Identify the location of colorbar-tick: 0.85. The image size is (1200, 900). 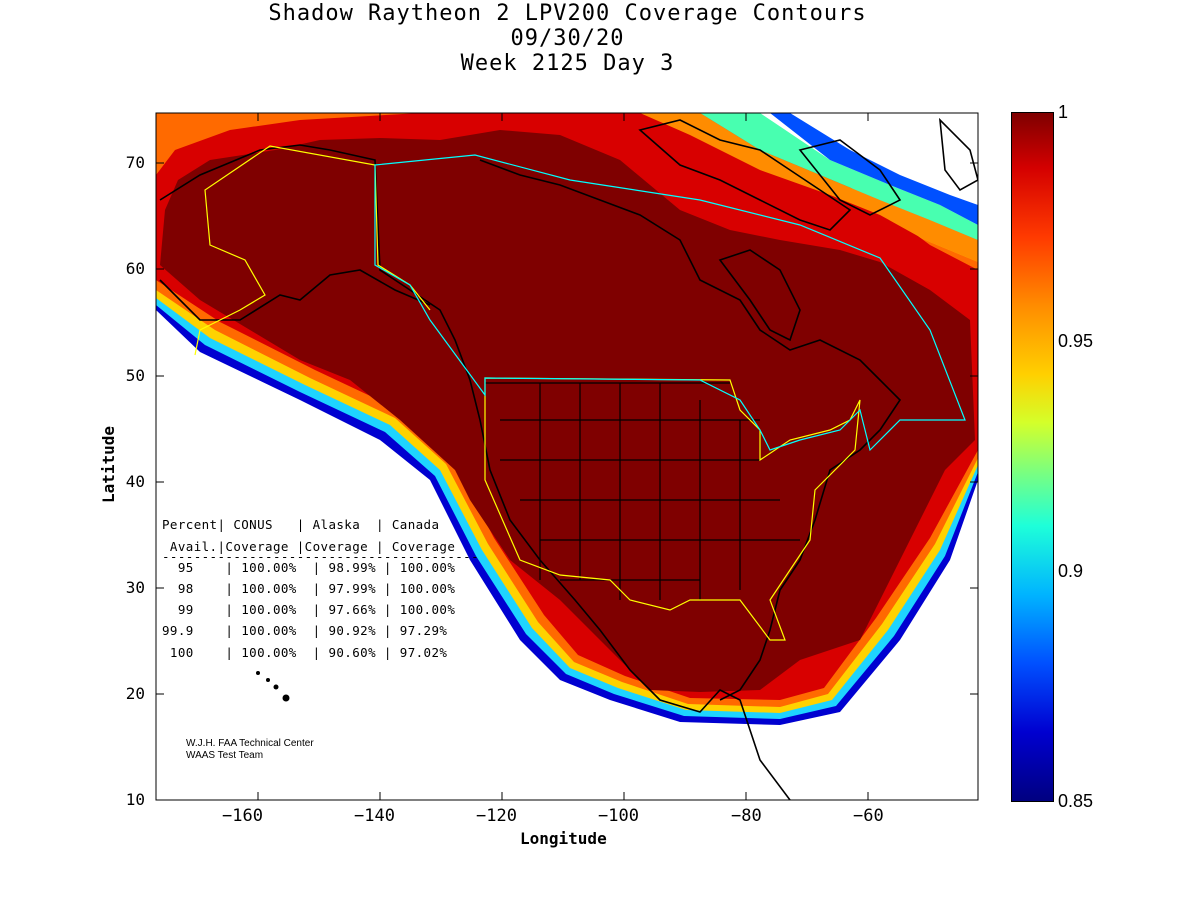
(1076, 801).